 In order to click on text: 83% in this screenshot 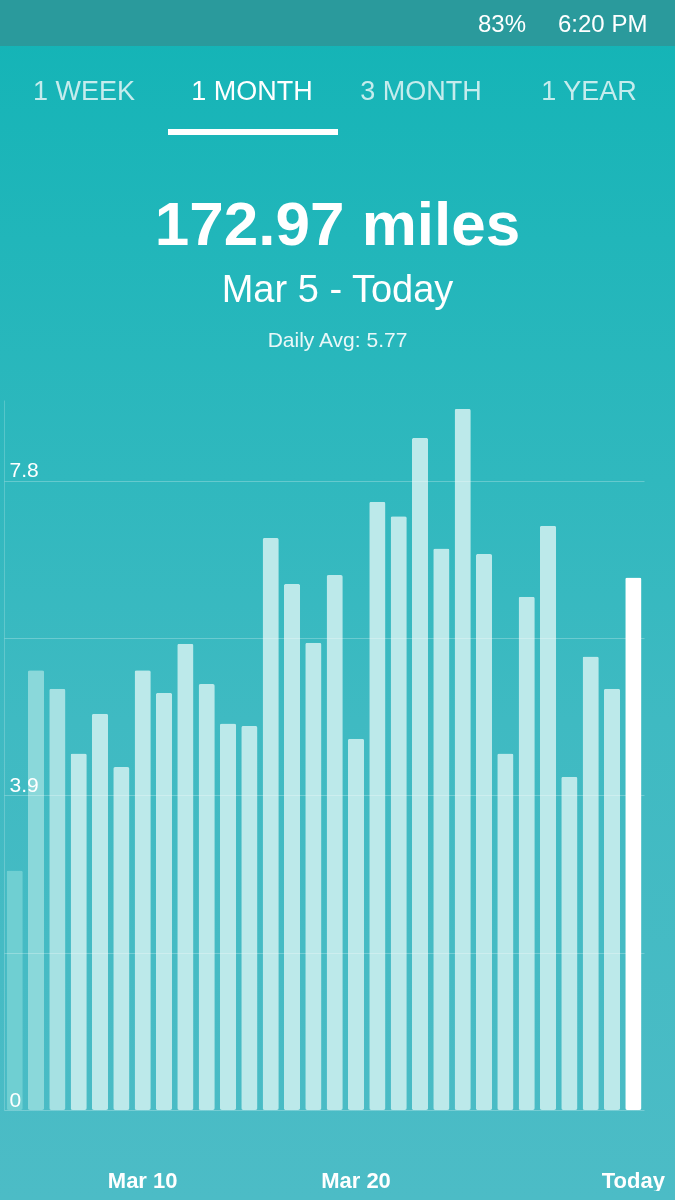, I will do `click(502, 24)`.